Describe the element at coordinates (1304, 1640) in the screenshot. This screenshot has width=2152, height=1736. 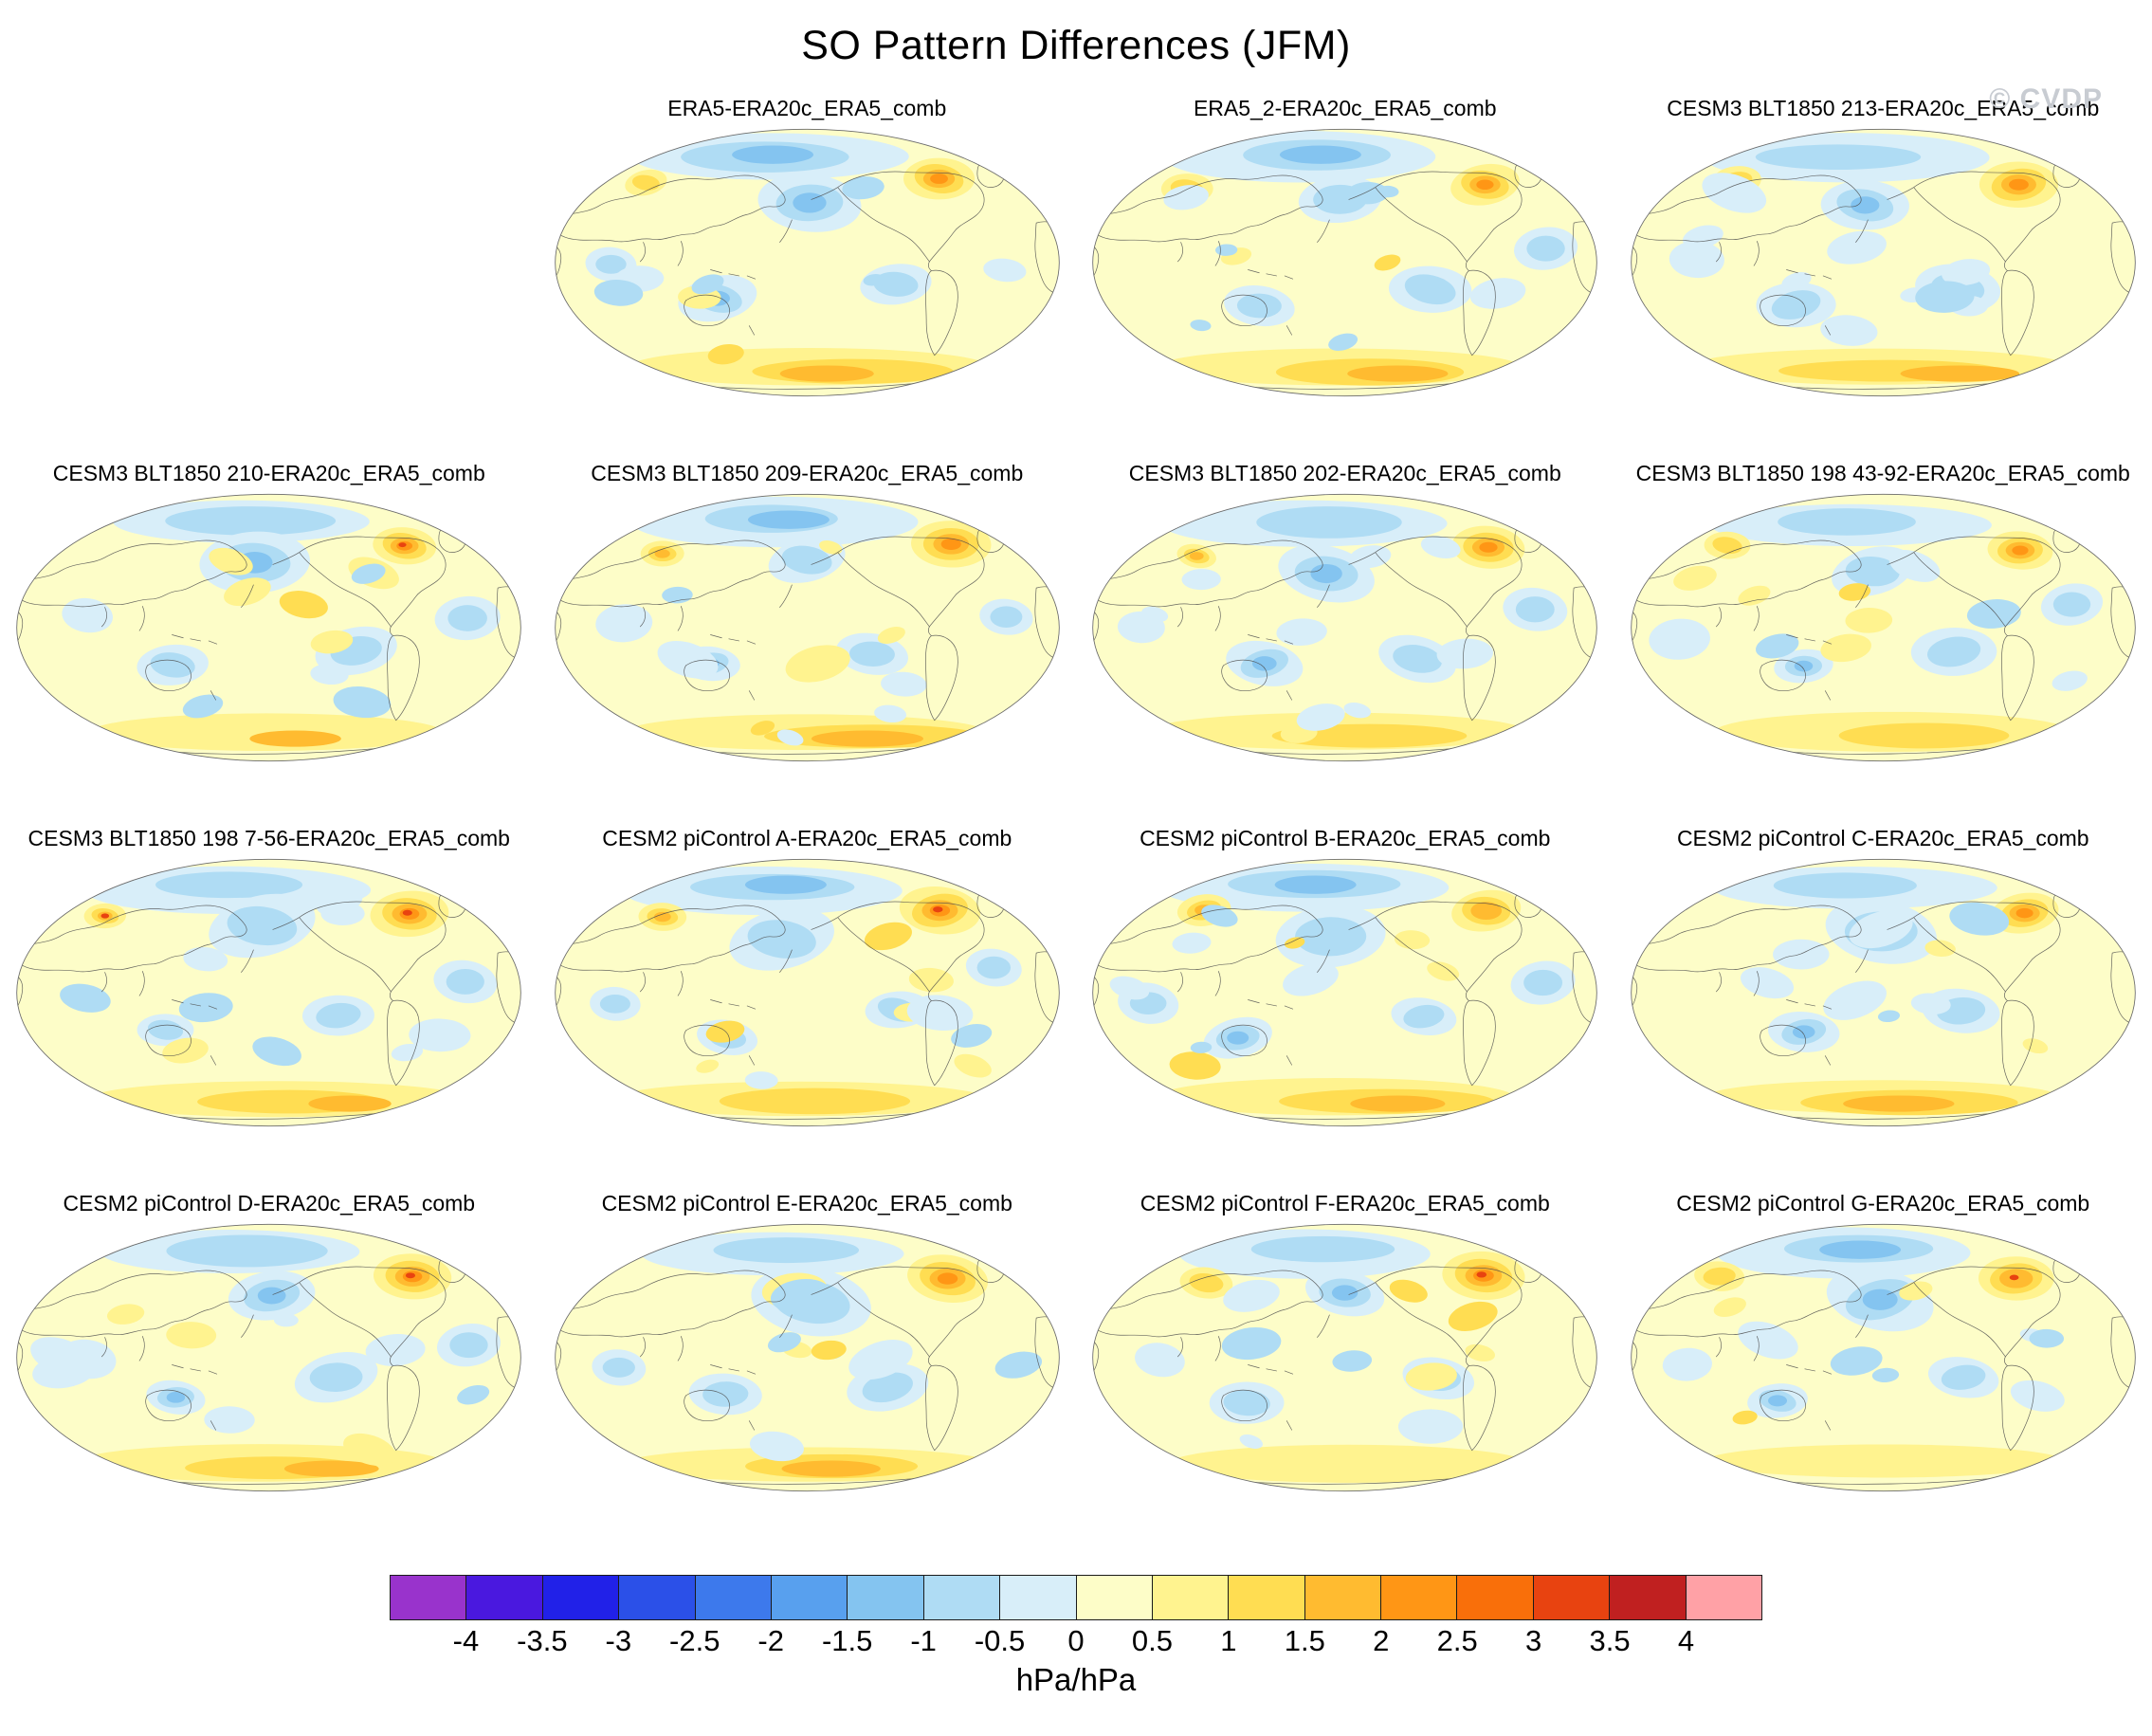
I see `colorbar-tick-label: 1.5` at that location.